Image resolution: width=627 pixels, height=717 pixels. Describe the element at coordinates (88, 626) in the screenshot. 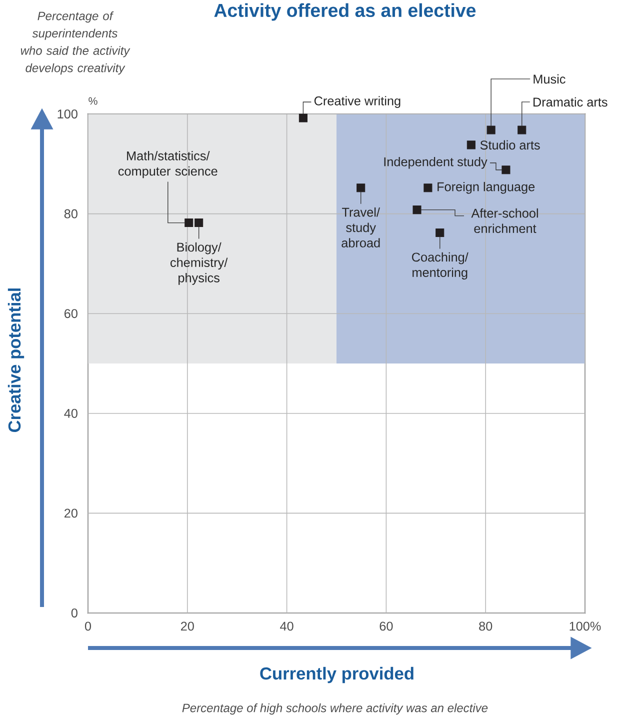

I see `x-tick-label: 0` at that location.